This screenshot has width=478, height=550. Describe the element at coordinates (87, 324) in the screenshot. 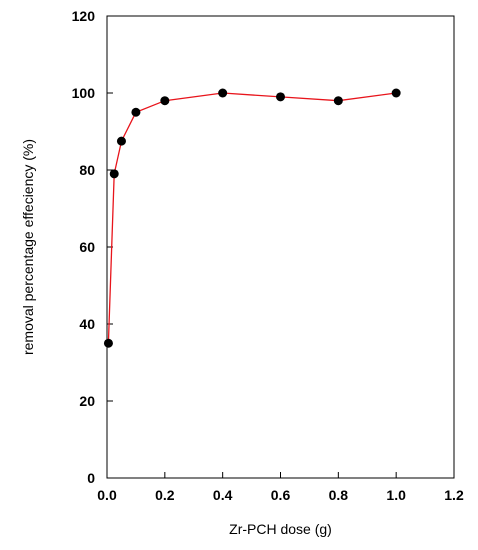

I see `y-tick-label: 40` at that location.